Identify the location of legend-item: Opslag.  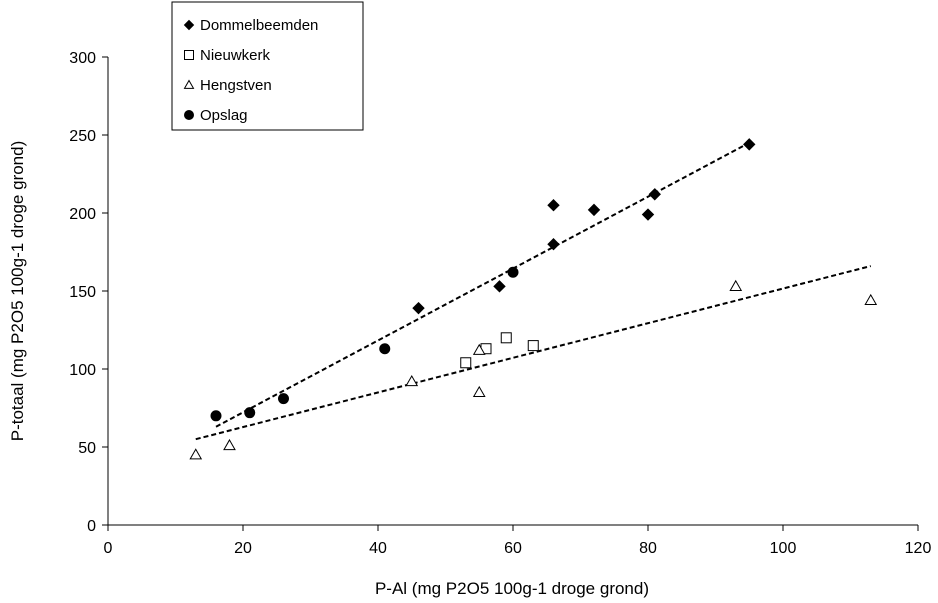
(216, 115).